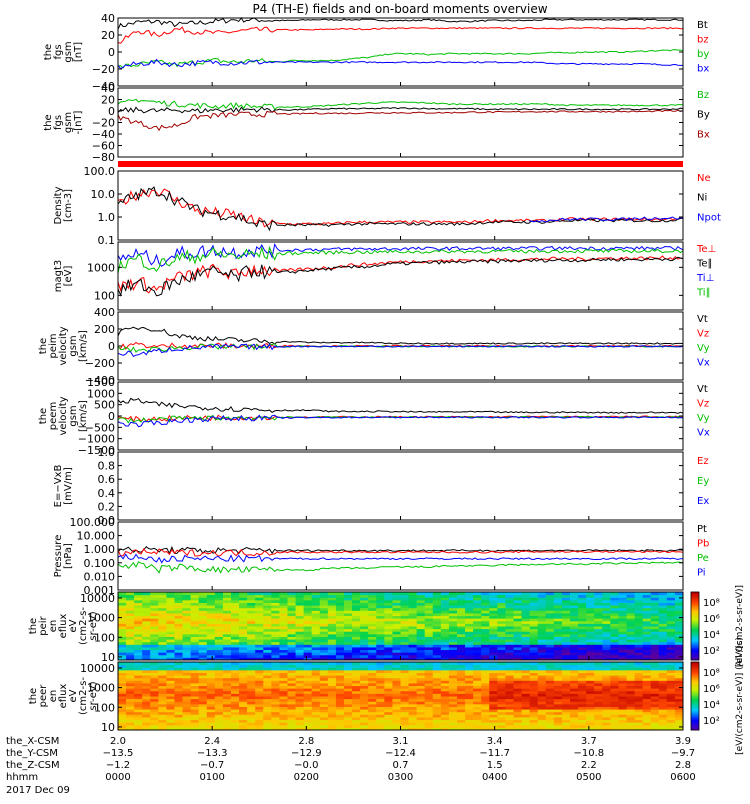 The height and width of the screenshot is (804, 750). Describe the element at coordinates (306, 765) in the screenshot. I see `x-tick-label: −0.0` at that location.